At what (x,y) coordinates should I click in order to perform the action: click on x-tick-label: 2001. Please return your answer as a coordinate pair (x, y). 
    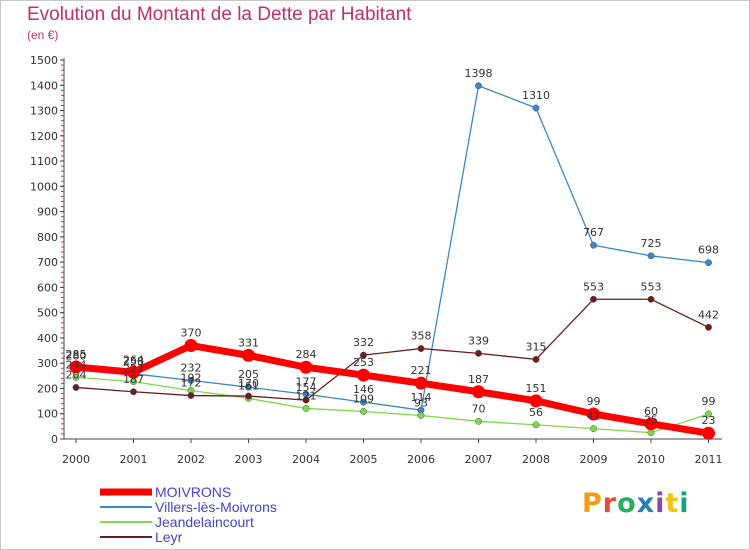
    Looking at the image, I should click on (134, 459).